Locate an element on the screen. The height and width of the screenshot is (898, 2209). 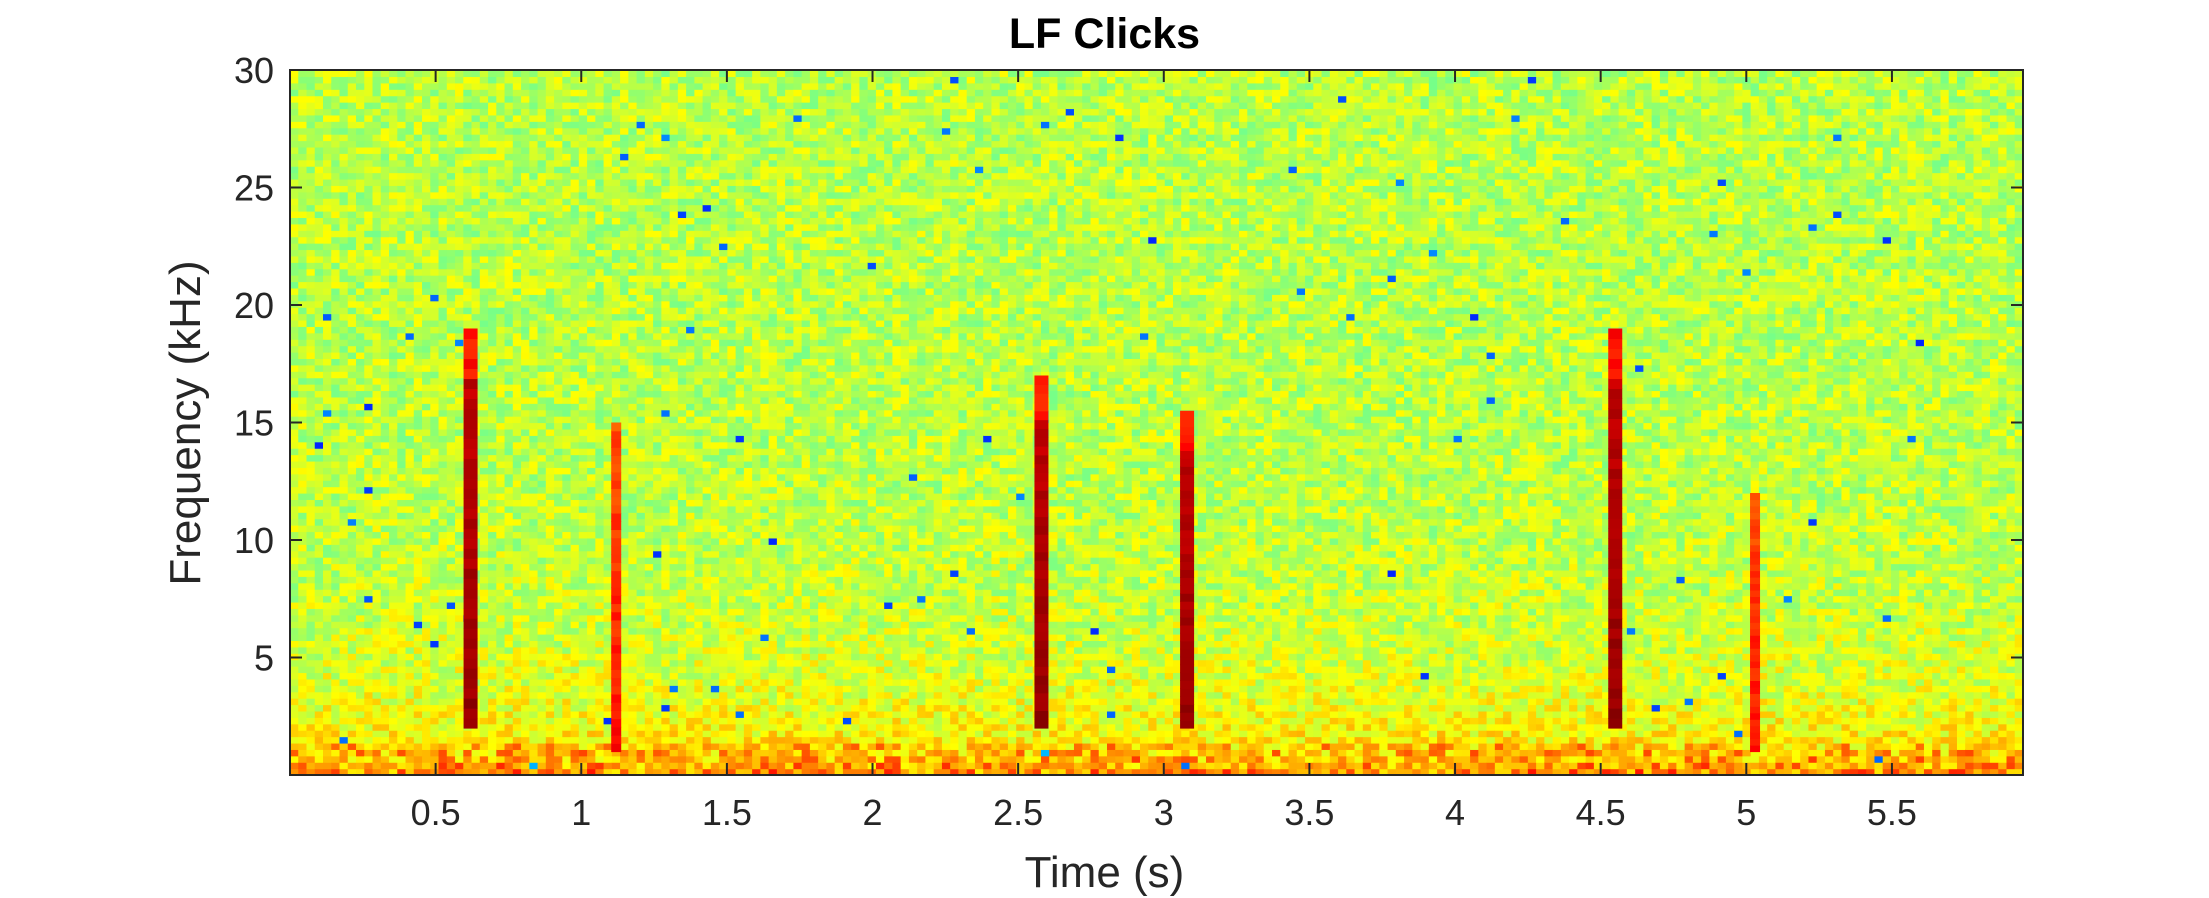
x-axis-label: Time (s) is located at coordinates (1104, 873).